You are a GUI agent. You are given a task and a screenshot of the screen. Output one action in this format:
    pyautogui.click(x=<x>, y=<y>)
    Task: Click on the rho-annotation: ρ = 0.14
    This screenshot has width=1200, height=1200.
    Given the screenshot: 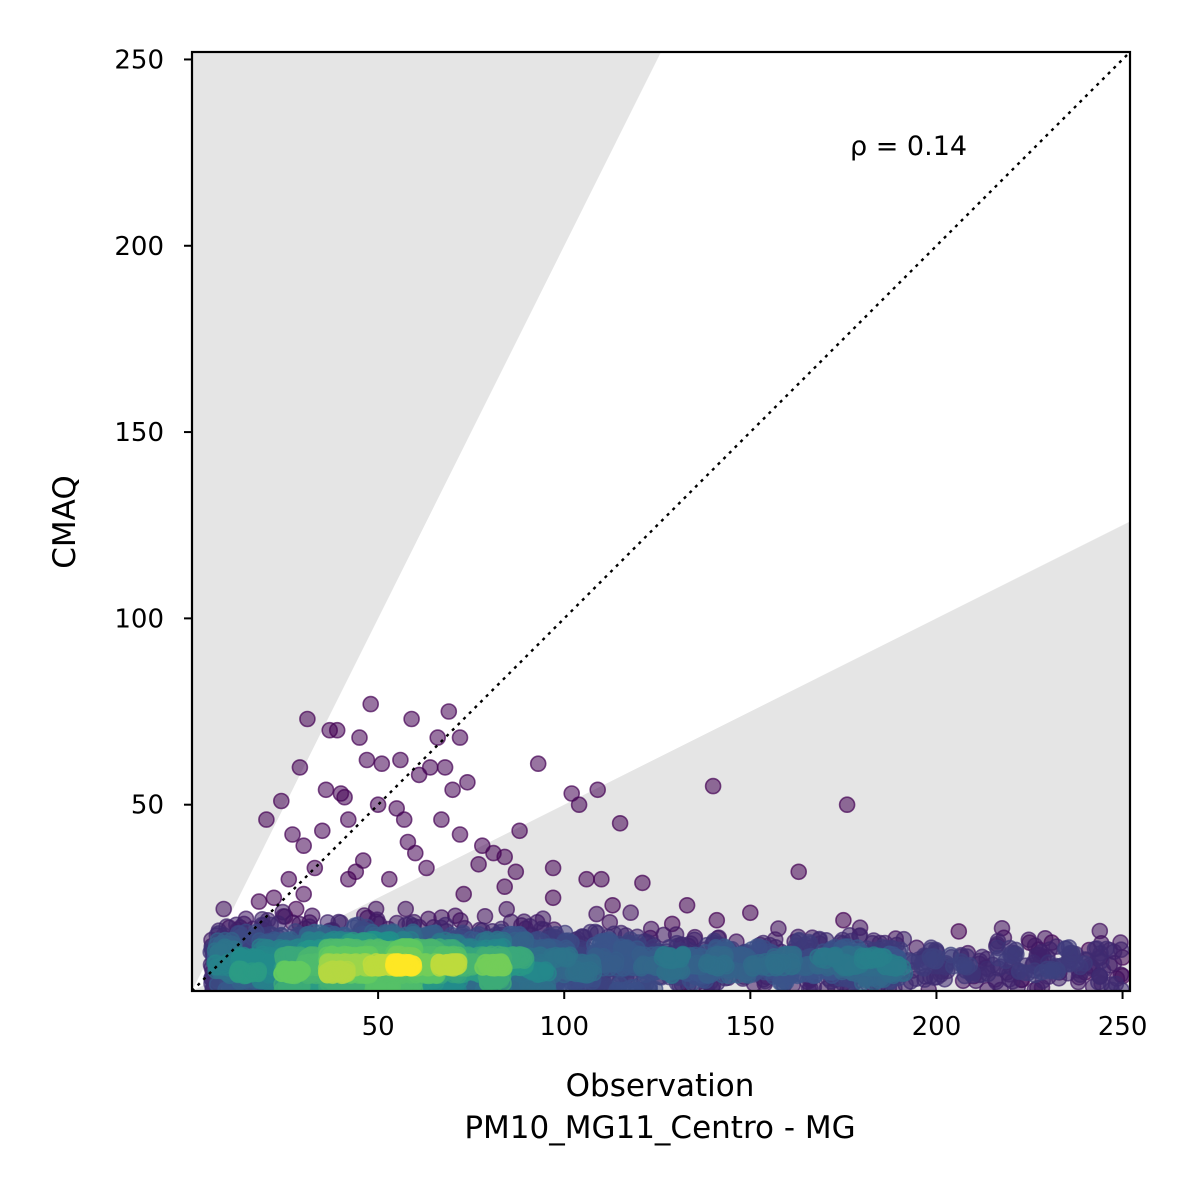 What is the action you would take?
    pyautogui.click(x=908, y=146)
    